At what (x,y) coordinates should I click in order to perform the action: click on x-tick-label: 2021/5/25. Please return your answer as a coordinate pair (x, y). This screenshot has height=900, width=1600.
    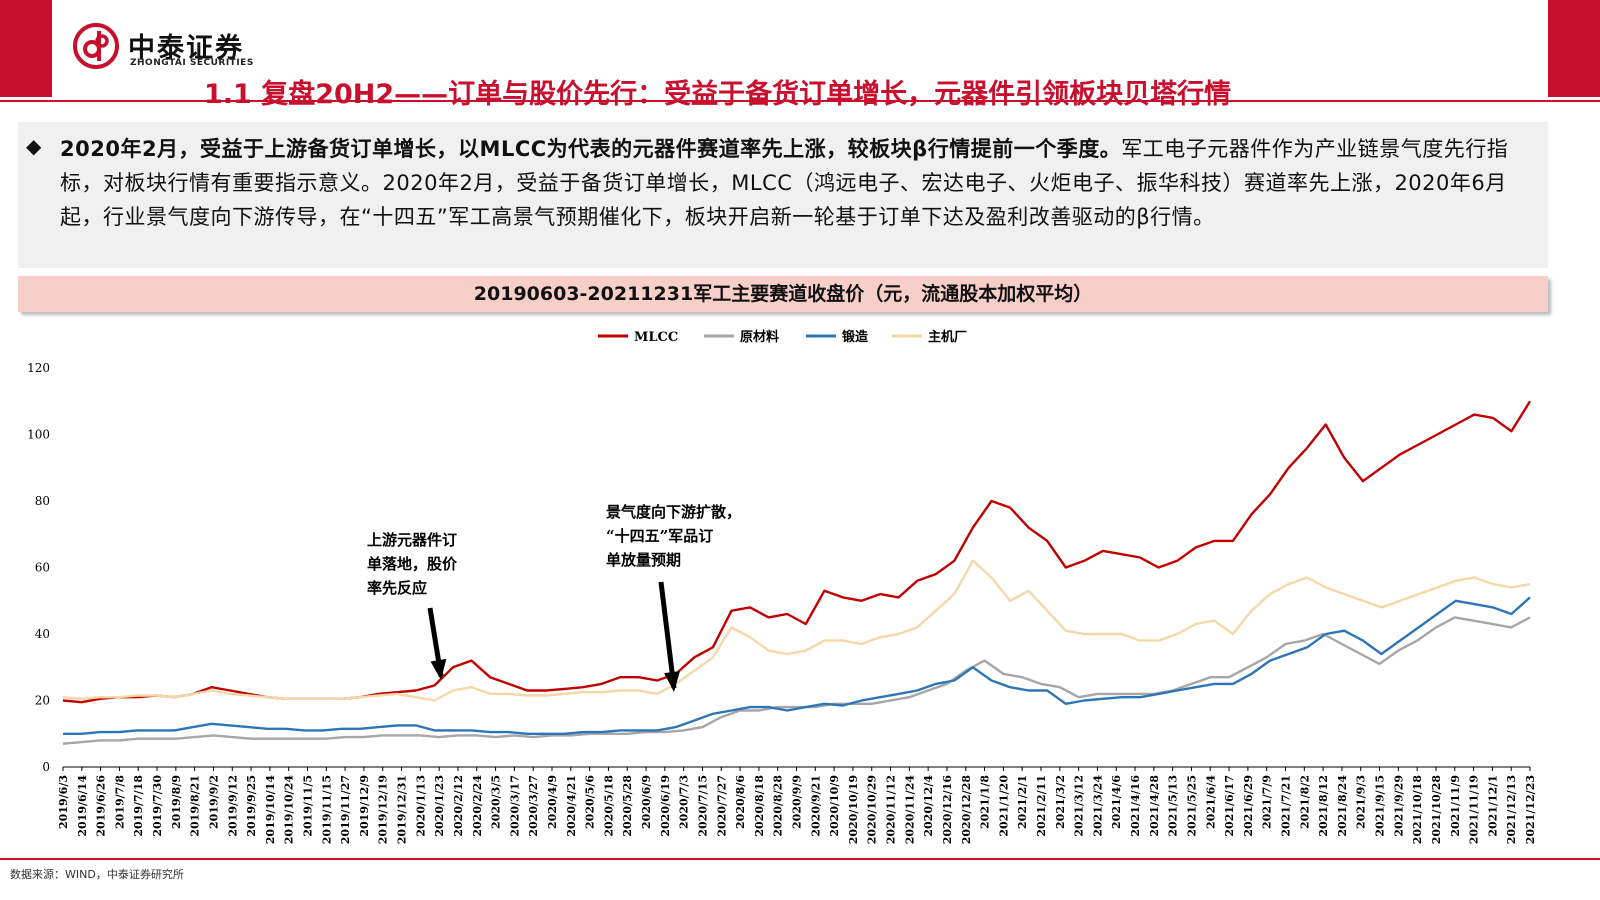
    Looking at the image, I should click on (1191, 806).